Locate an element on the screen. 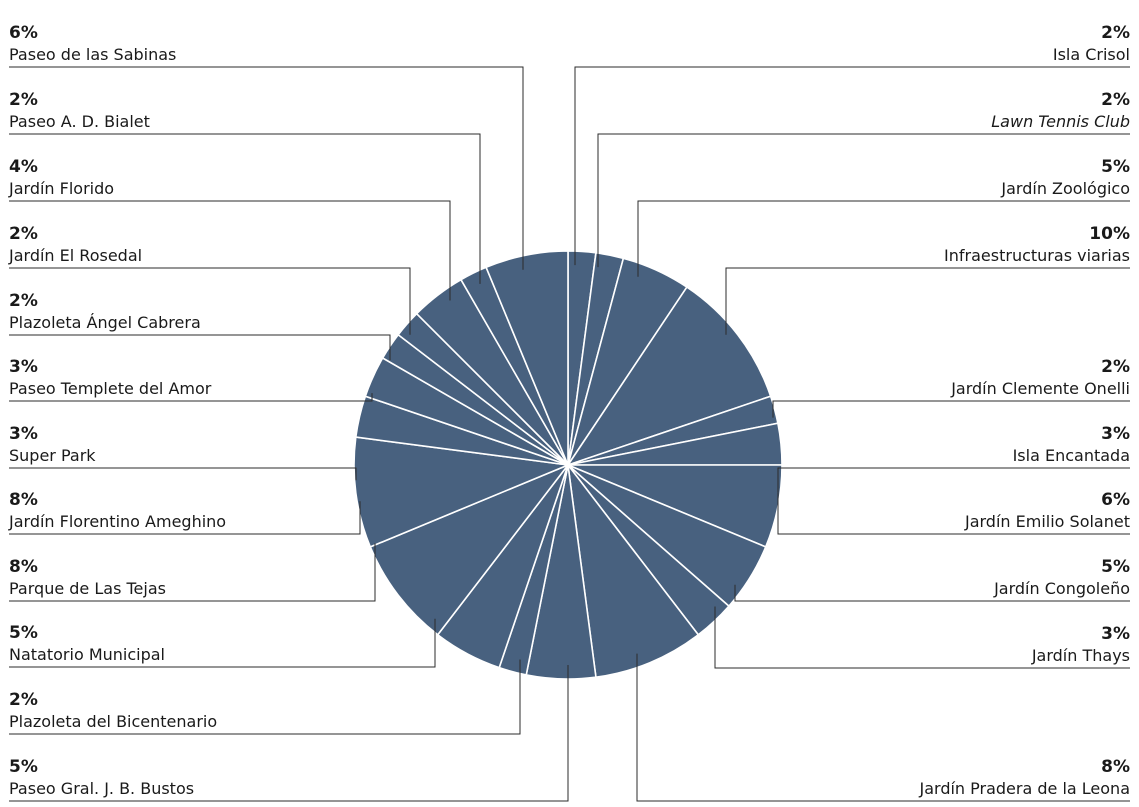 The image size is (1139, 807). slice-label-plazoleta-angel-cabrera: Plazoleta Ángel Cabrera is located at coordinates (105, 322).